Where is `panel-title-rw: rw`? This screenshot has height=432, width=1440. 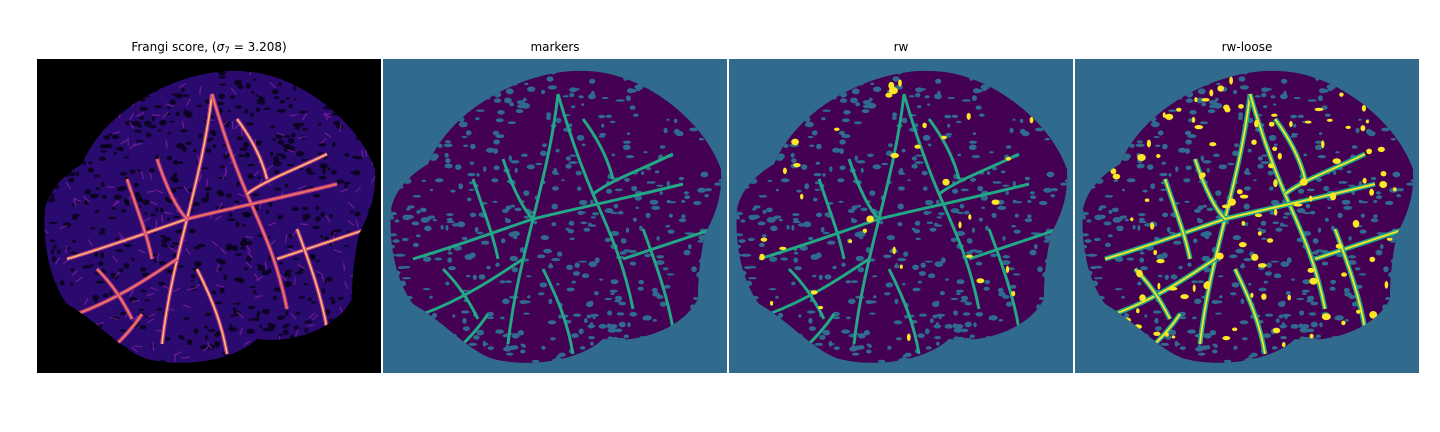
panel-title-rw: rw is located at coordinates (901, 47).